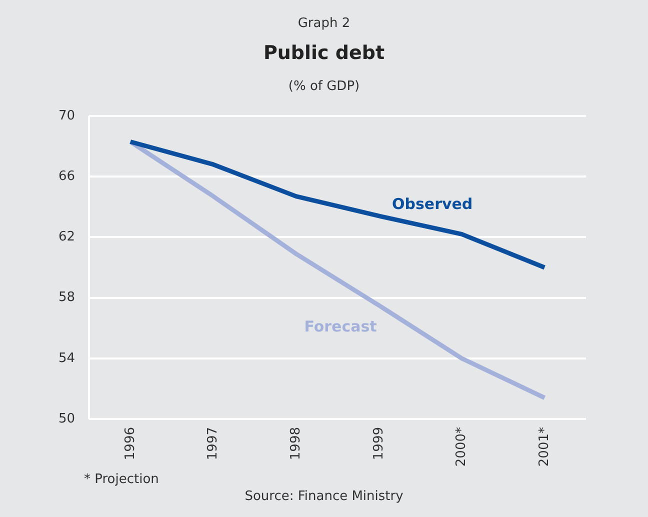 This screenshot has height=517, width=648. I want to click on x-tick-label: 1998, so click(296, 443).